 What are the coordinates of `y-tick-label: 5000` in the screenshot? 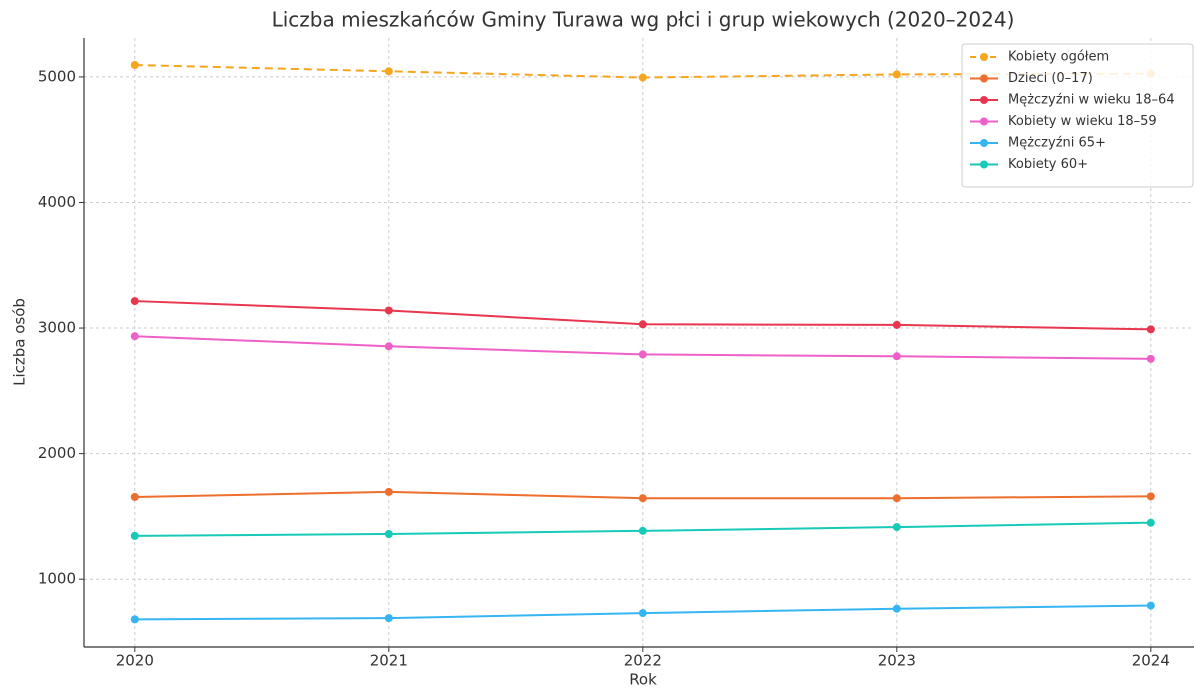 It's located at (57, 76).